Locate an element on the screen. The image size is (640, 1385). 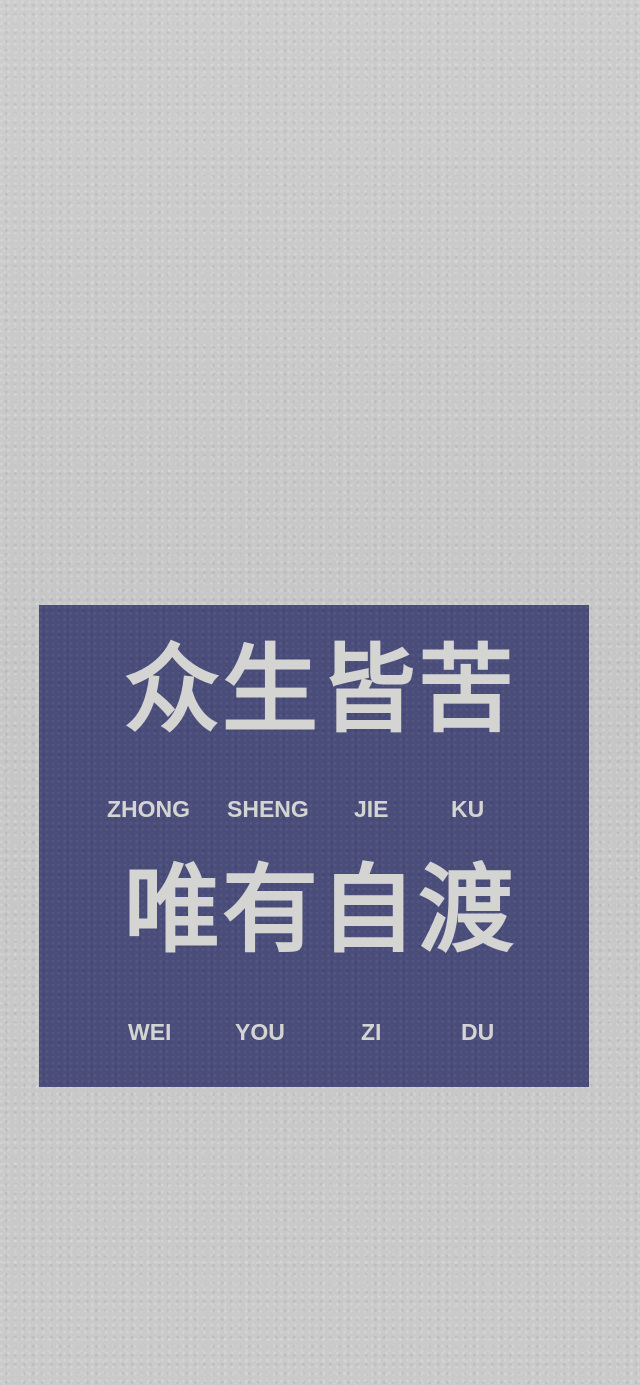
pinyin-word: DU is located at coordinates (478, 1032).